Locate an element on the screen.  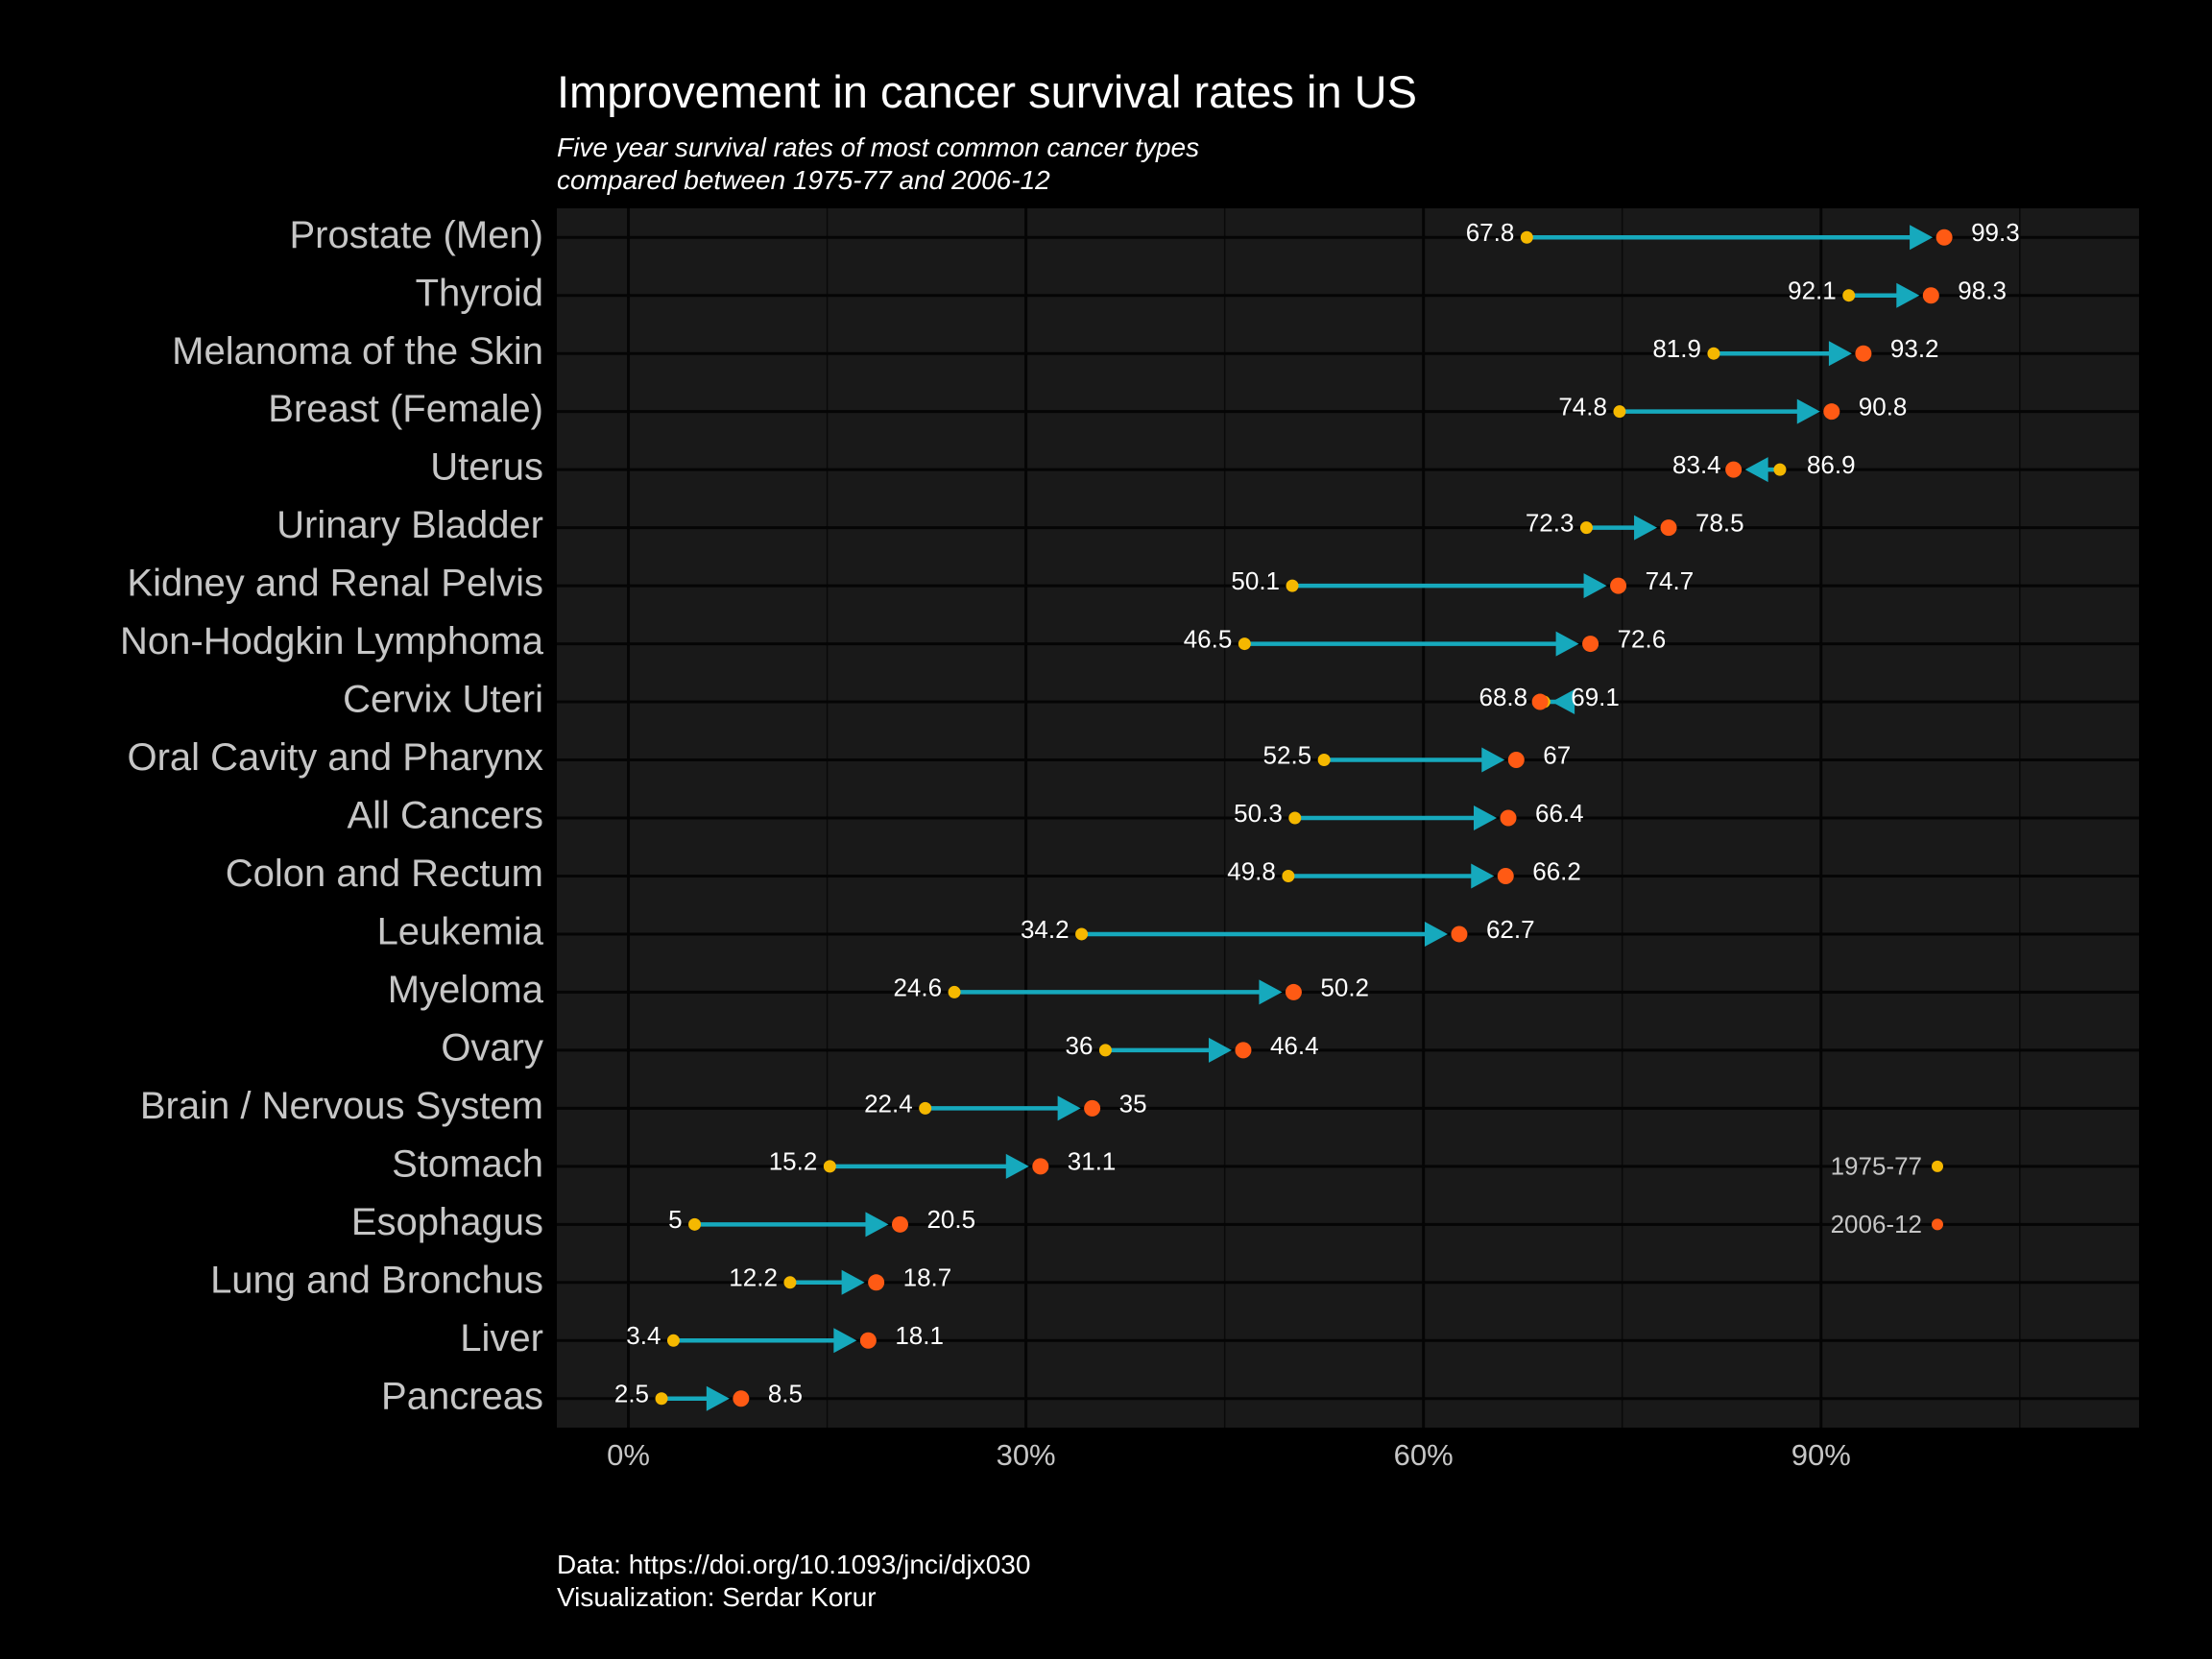
value-label-right: 99.3 is located at coordinates (1995, 232).